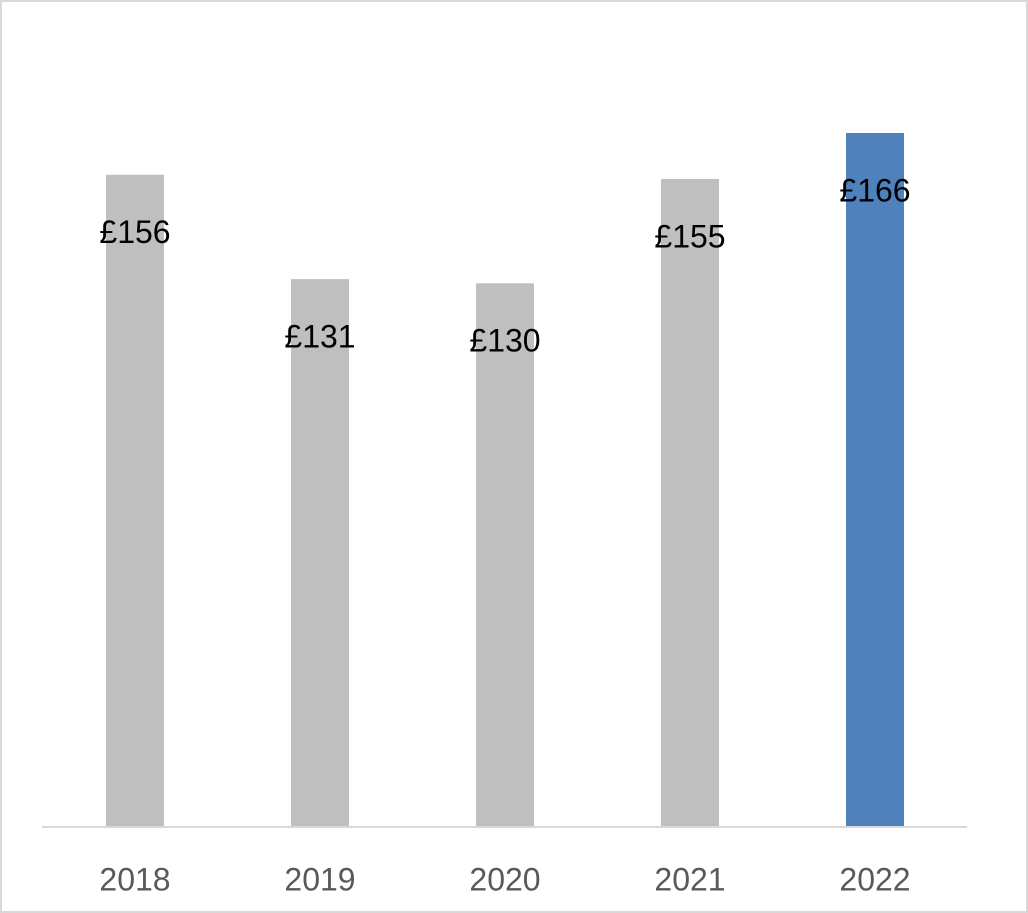 The width and height of the screenshot is (1028, 913). I want to click on value-label: £131, so click(319, 337).